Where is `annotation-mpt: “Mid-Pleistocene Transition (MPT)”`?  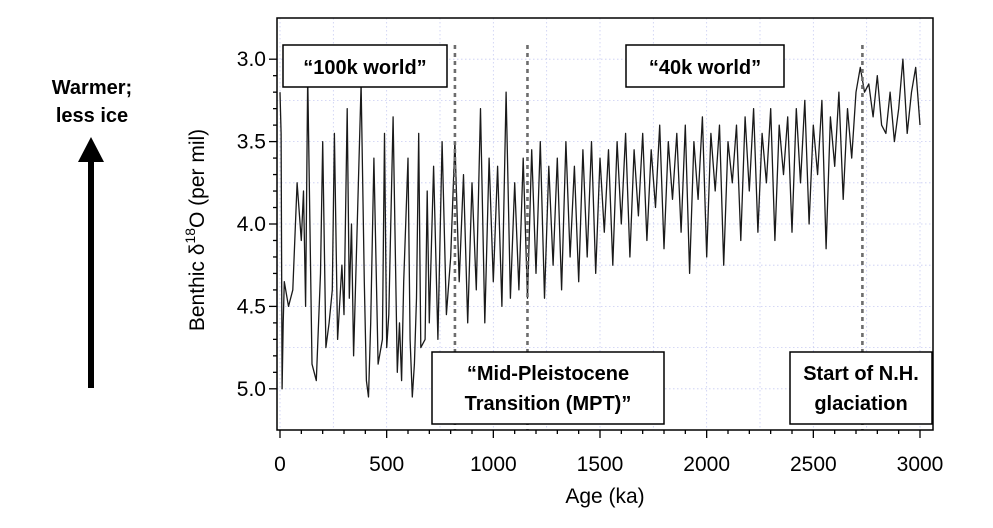 annotation-mpt: “Mid-Pleistocene Transition (MPT)” is located at coordinates (548, 388).